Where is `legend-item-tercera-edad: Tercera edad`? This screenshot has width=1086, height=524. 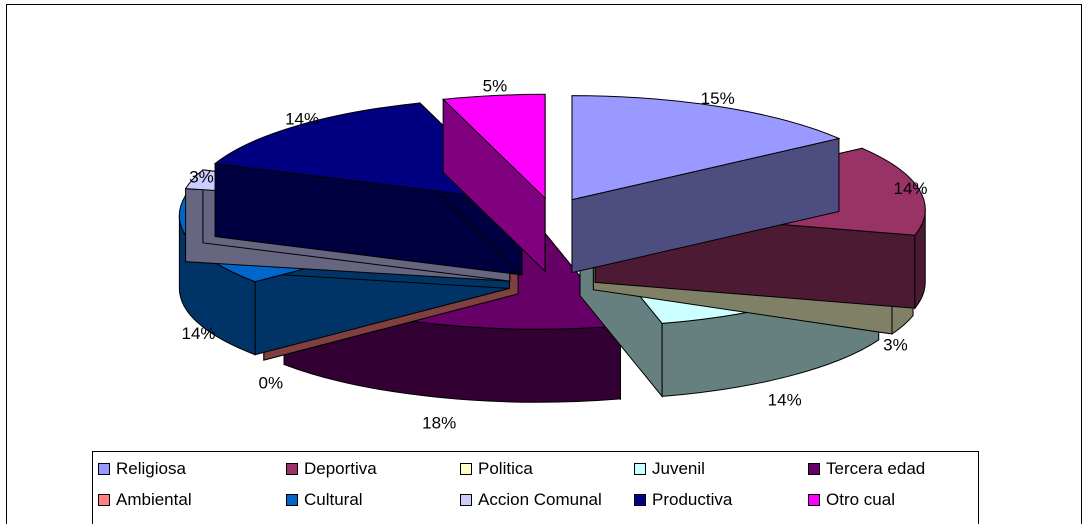
legend-item-tercera-edad: Tercera edad is located at coordinates (893, 469).